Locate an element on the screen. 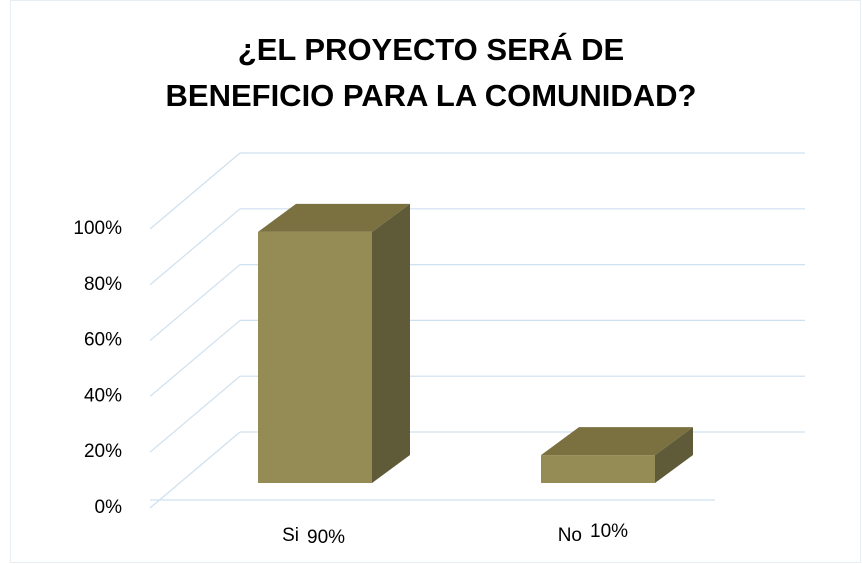  y-tick-label: 20% is located at coordinates (103, 451).